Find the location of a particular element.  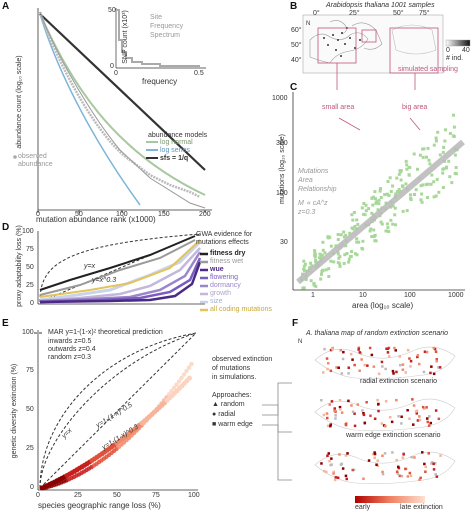

panel-b-letter: B is located at coordinates (294, 6).